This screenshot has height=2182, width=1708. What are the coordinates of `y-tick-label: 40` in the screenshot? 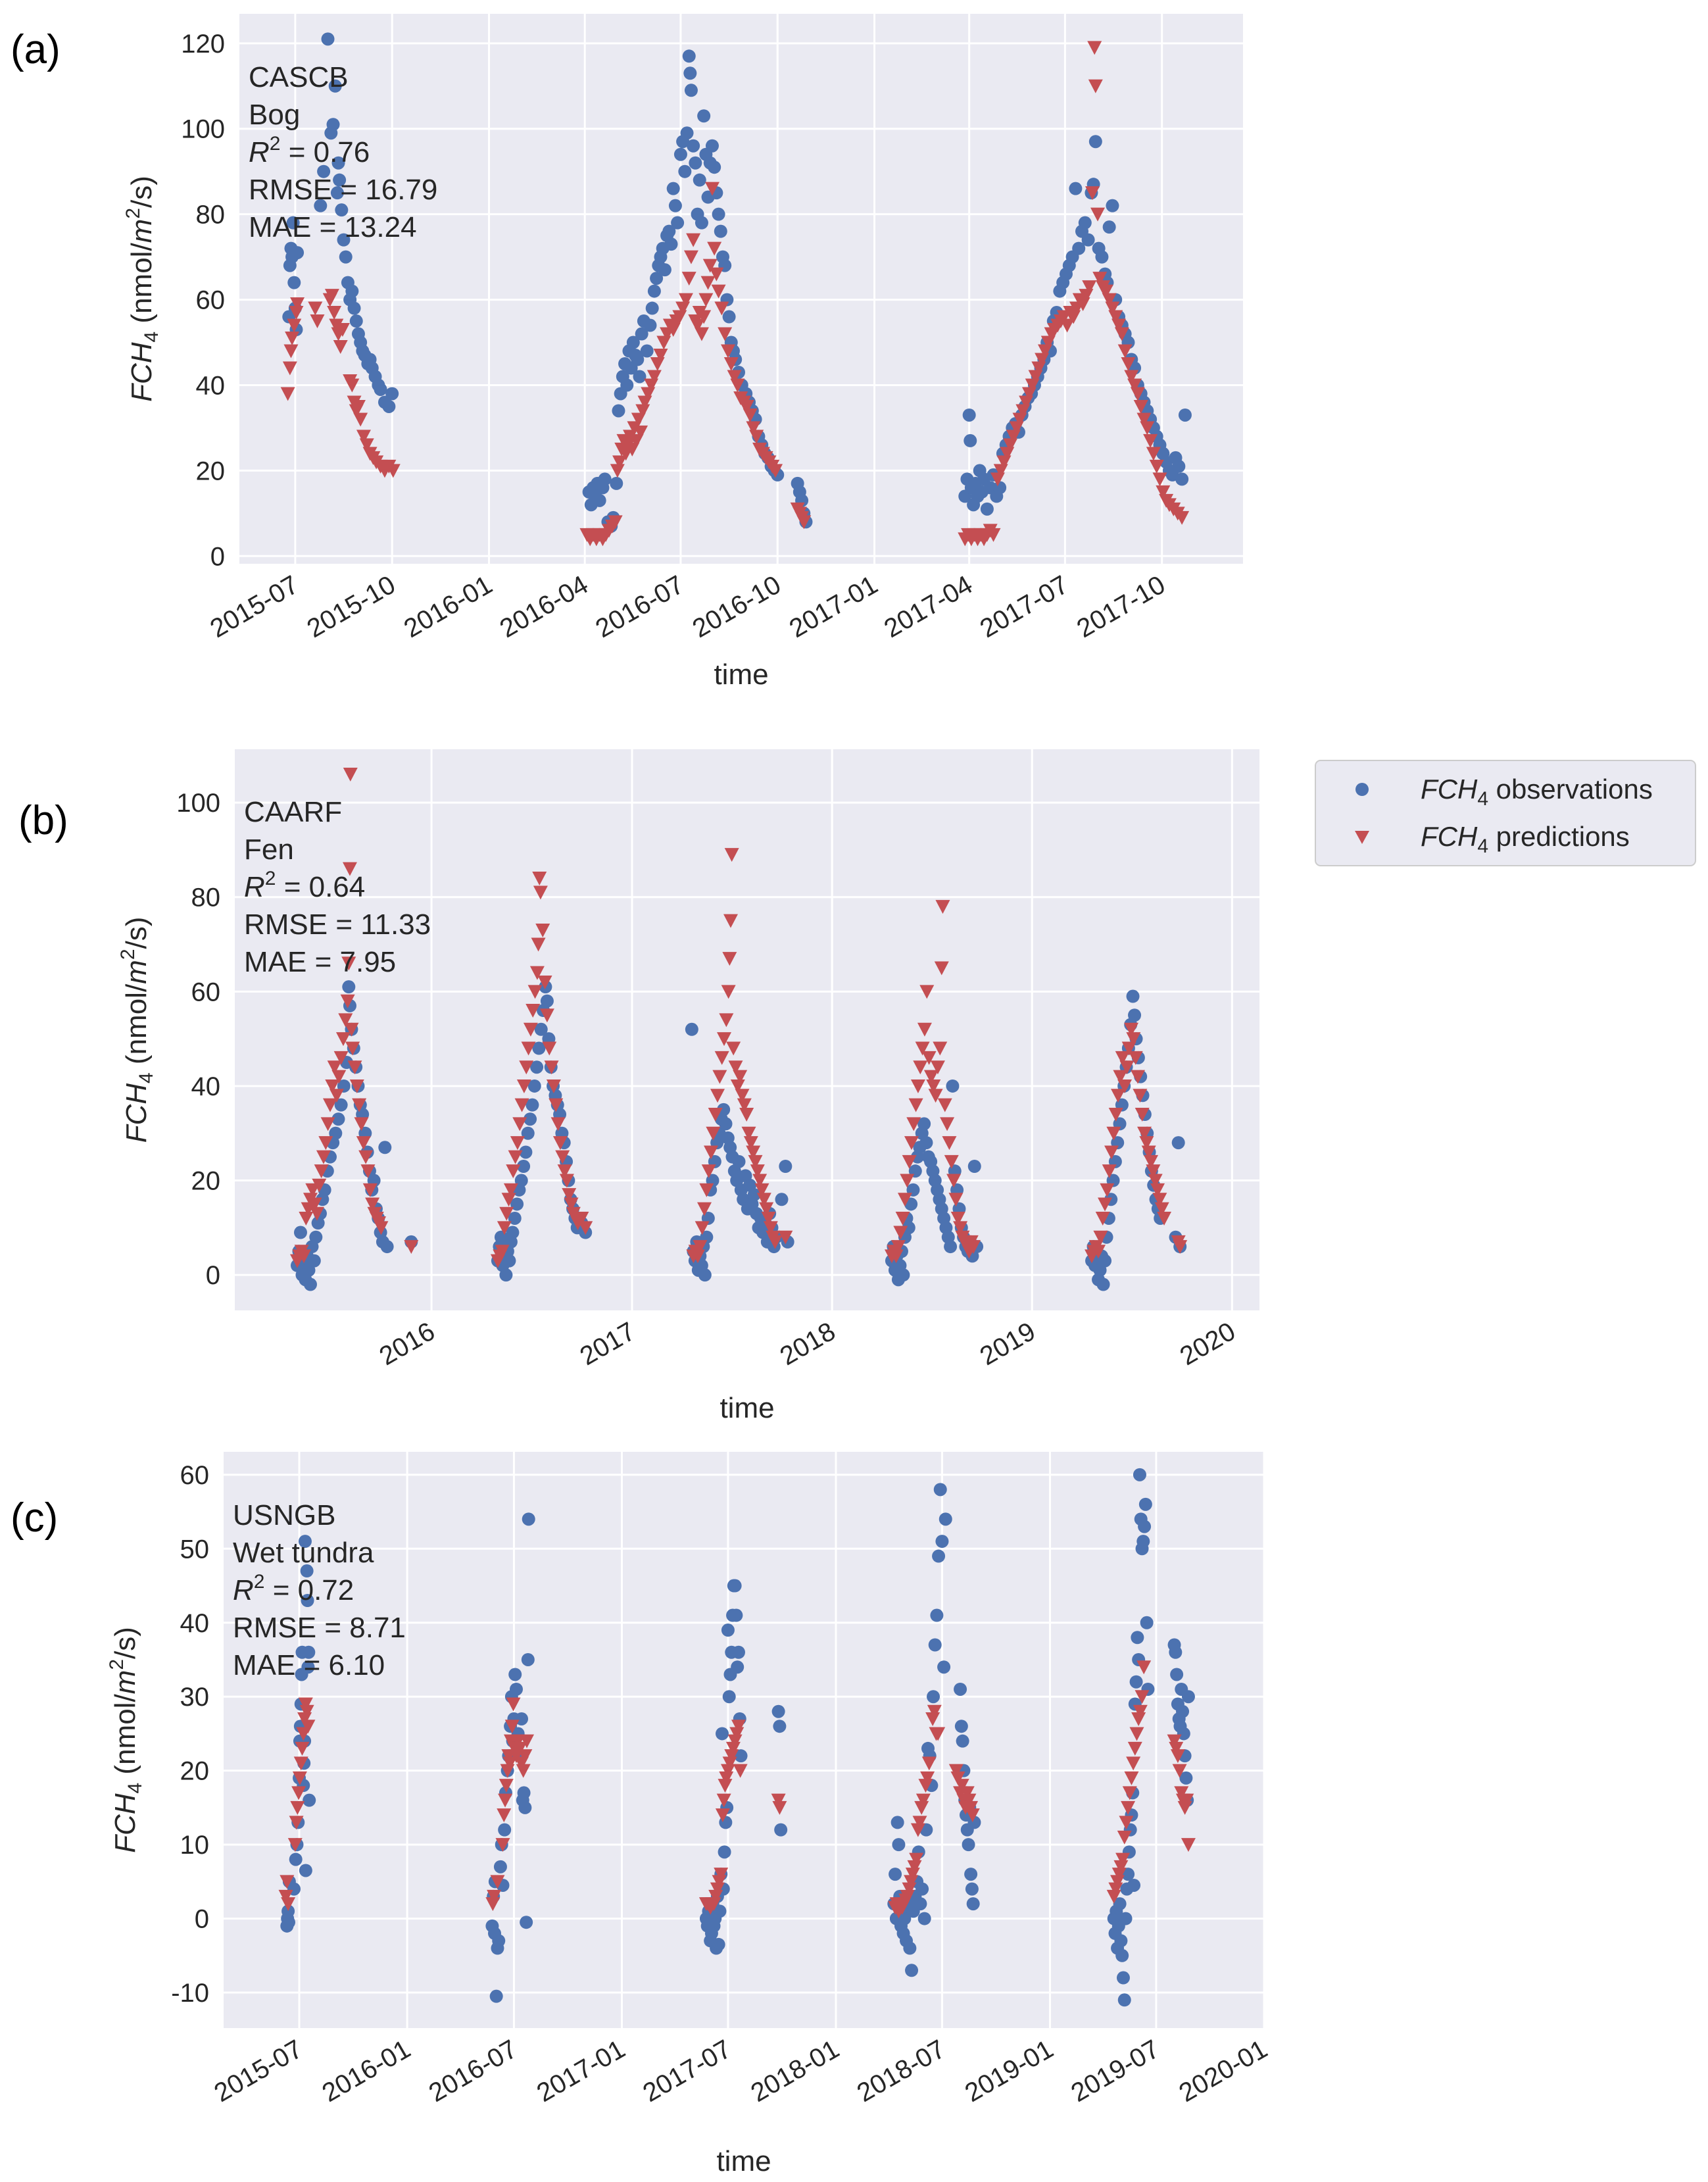 It's located at (195, 1623).